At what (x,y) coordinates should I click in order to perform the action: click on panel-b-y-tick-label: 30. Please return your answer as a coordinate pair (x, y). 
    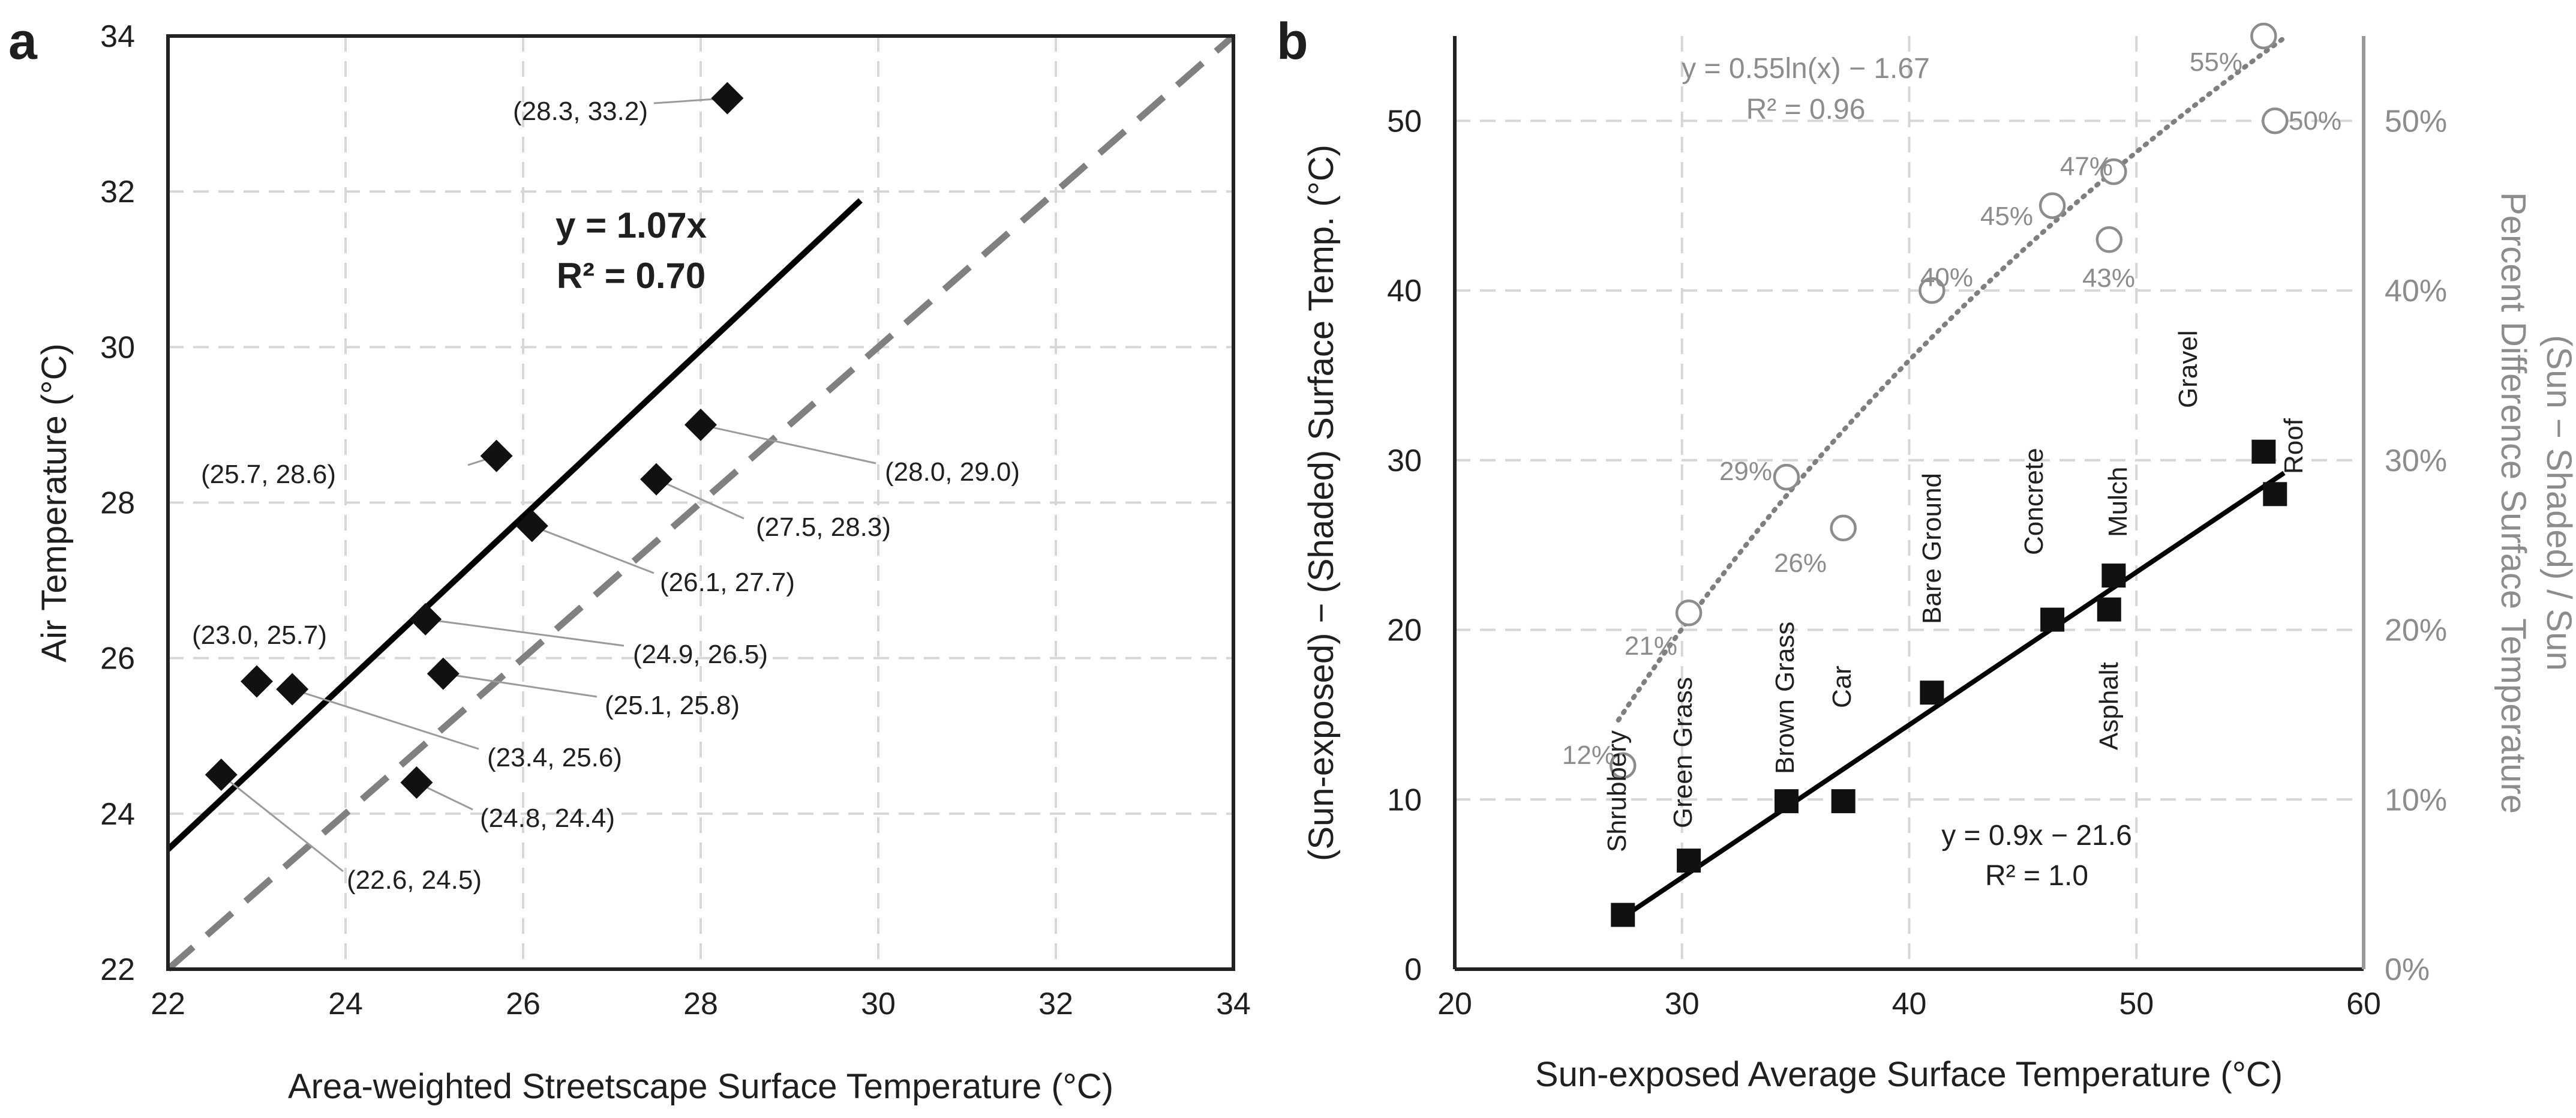
    Looking at the image, I should click on (1404, 461).